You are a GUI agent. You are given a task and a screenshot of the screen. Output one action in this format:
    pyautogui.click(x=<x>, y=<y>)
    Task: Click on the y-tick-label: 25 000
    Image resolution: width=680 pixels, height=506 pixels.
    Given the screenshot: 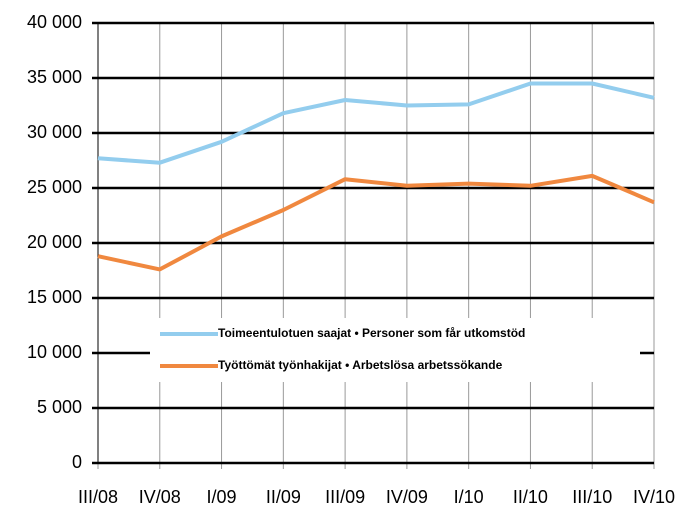 What is the action you would take?
    pyautogui.click(x=54, y=187)
    